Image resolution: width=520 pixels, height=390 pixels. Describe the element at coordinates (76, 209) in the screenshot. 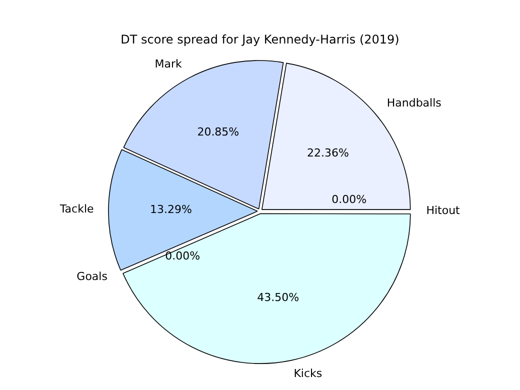

I see `slice-label: Tackle` at that location.